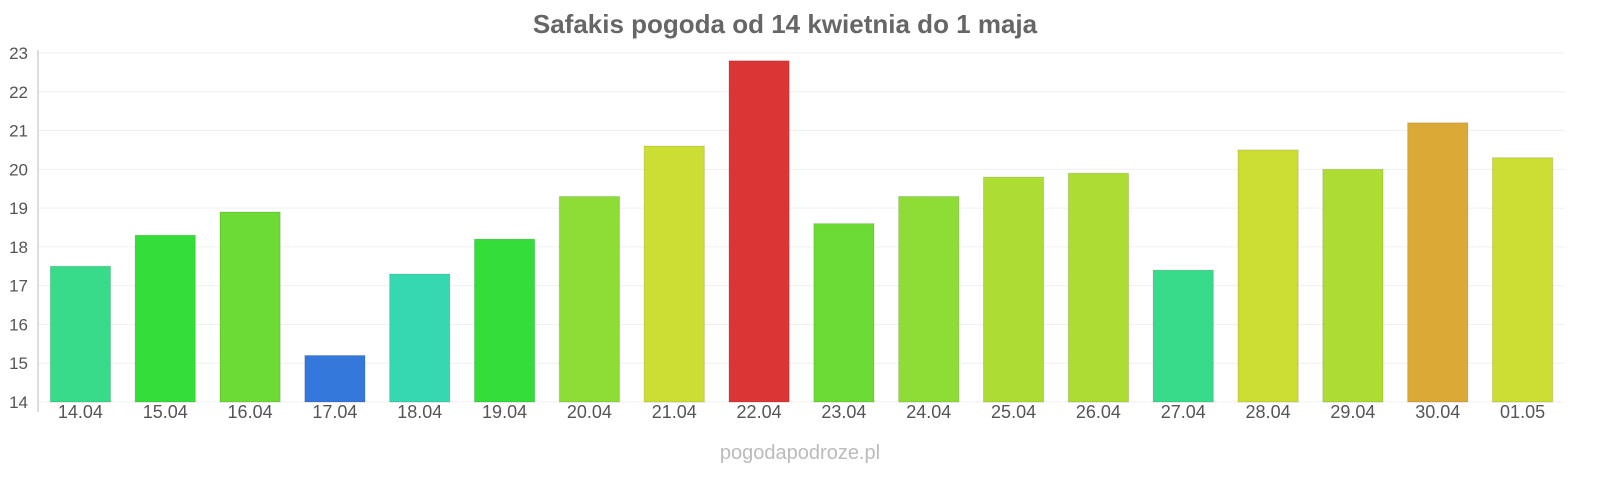 Image resolution: width=1600 pixels, height=480 pixels. What do you see at coordinates (785, 24) in the screenshot?
I see `chart-title: Safakis pogoda od 14 kwietnia do 1 maja` at bounding box center [785, 24].